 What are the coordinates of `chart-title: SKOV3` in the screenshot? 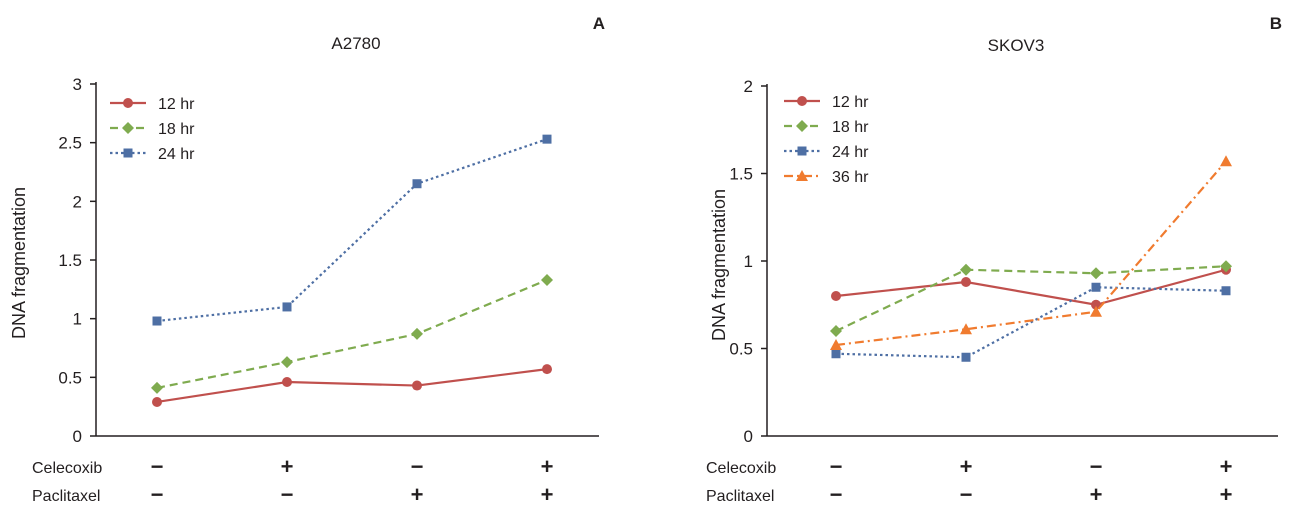 It's located at (1016, 45).